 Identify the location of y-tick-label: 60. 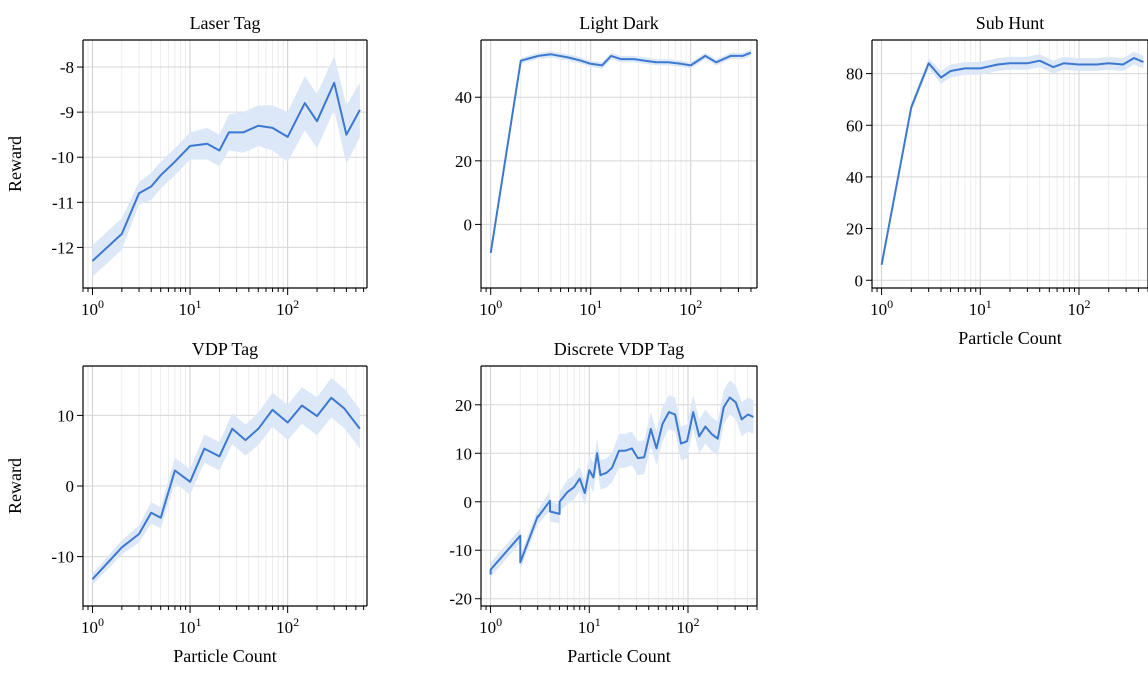
(854, 125).